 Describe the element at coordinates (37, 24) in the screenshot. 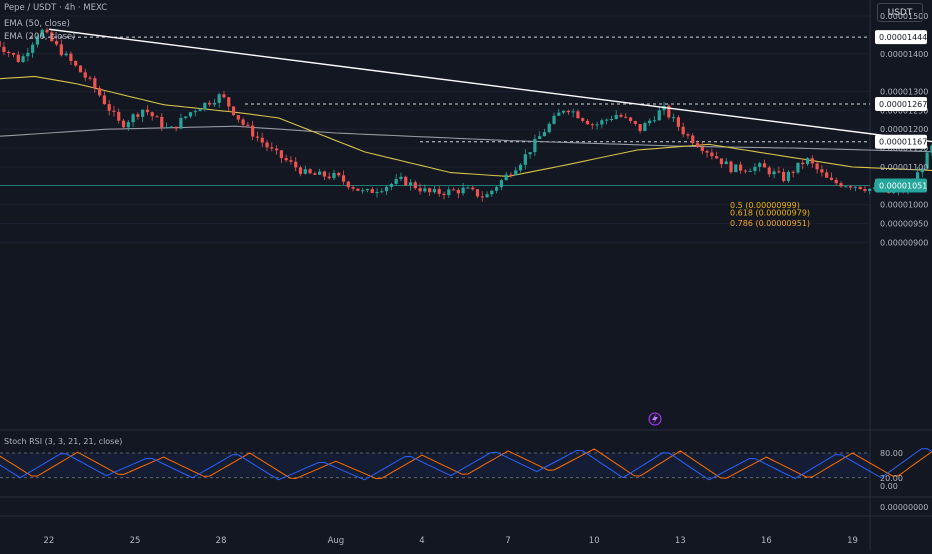

I see `ema50-legend: EMA (50, close)` at that location.